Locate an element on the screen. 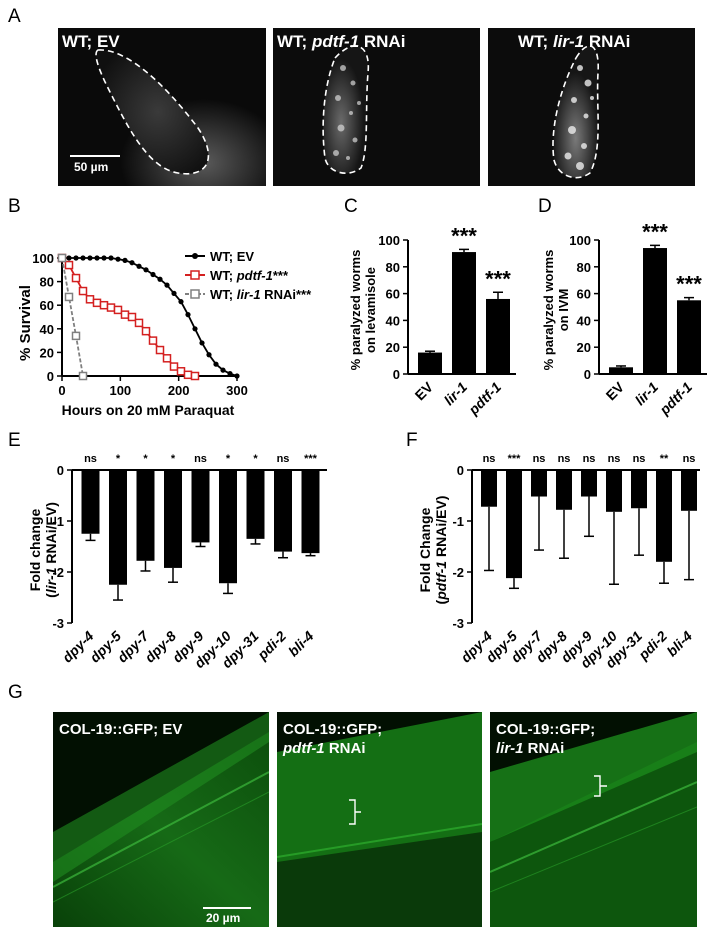 Image resolution: width=715 pixels, height=935 pixels. significance-label: ** is located at coordinates (664, 459).